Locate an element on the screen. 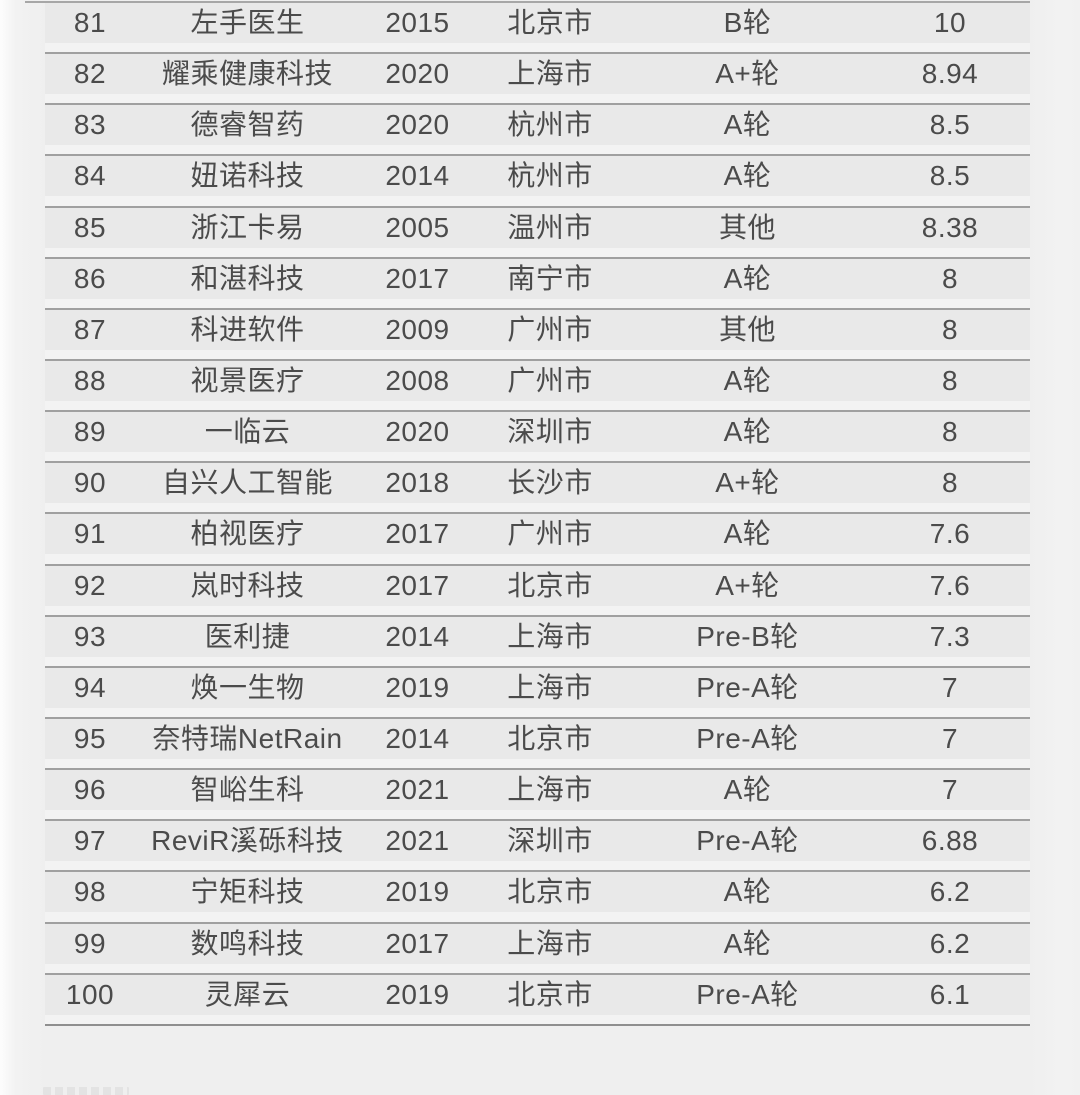  table-row: 81 左手医生 2015 北京市 B轮 10 is located at coordinates (537, 29).